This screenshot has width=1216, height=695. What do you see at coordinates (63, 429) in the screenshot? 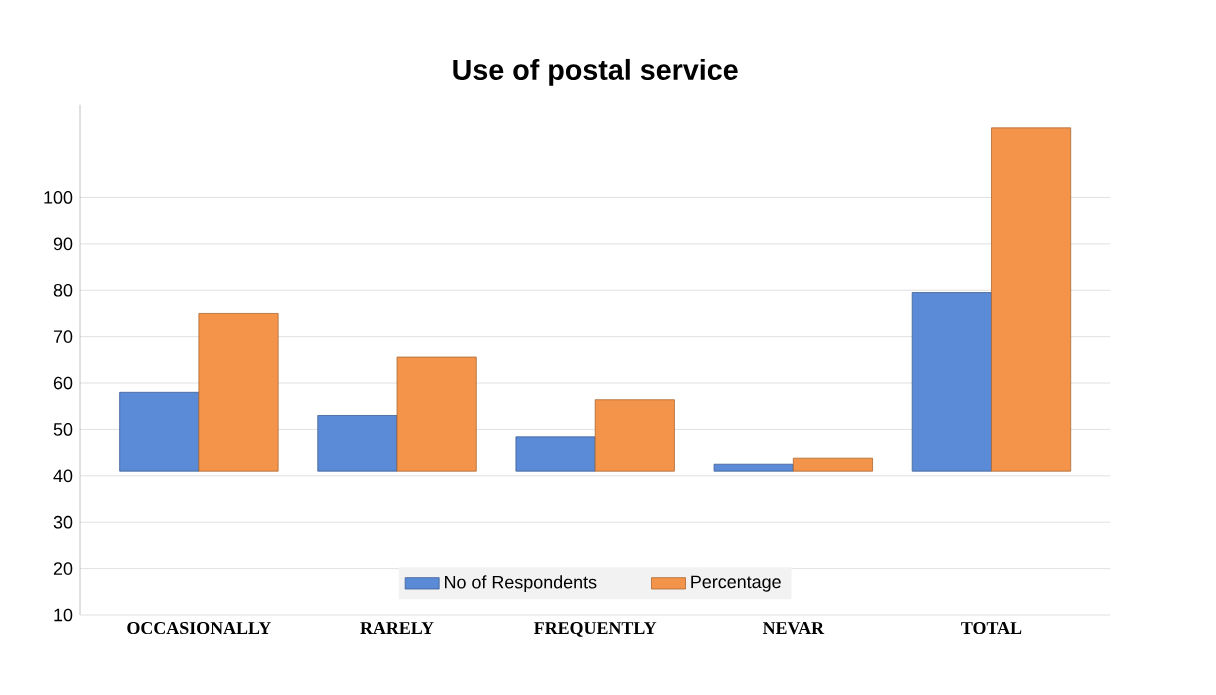
I see `y-tick-label: 50` at bounding box center [63, 429].